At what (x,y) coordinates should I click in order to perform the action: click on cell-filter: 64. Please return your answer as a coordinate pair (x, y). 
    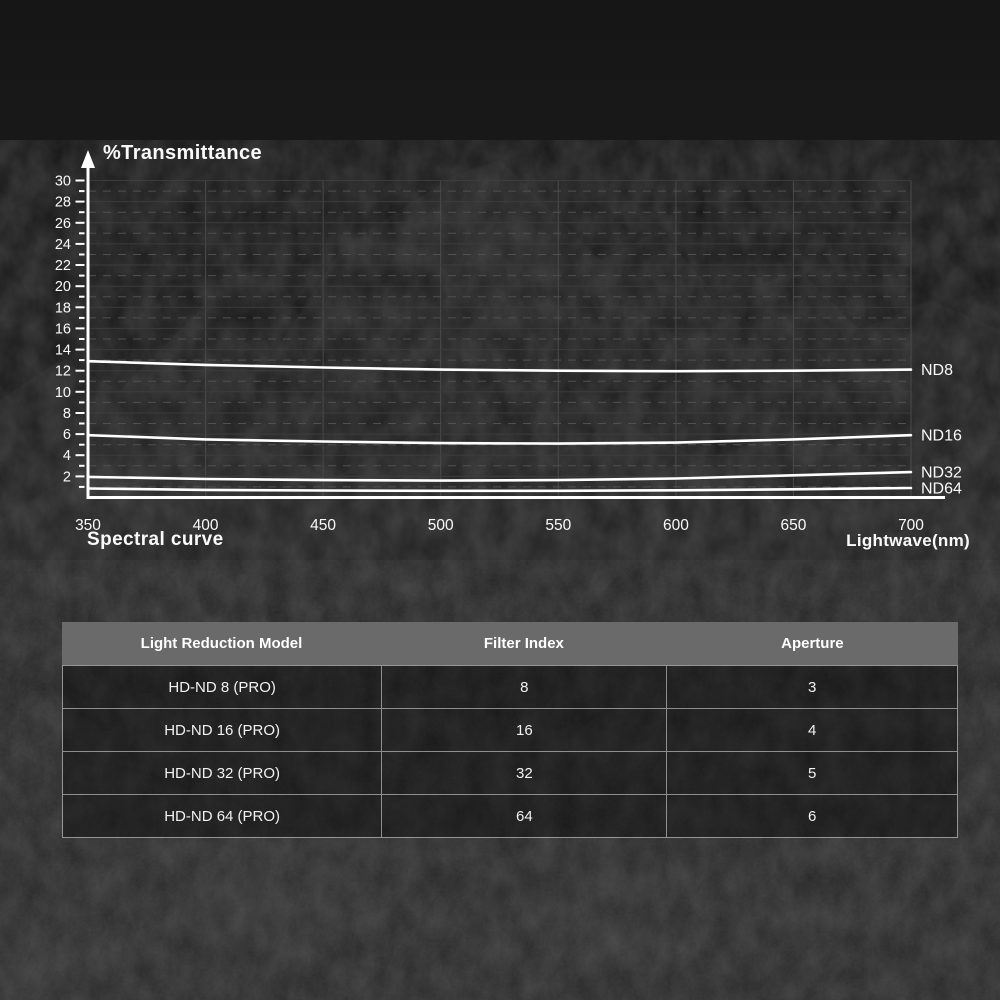
    Looking at the image, I should click on (523, 816).